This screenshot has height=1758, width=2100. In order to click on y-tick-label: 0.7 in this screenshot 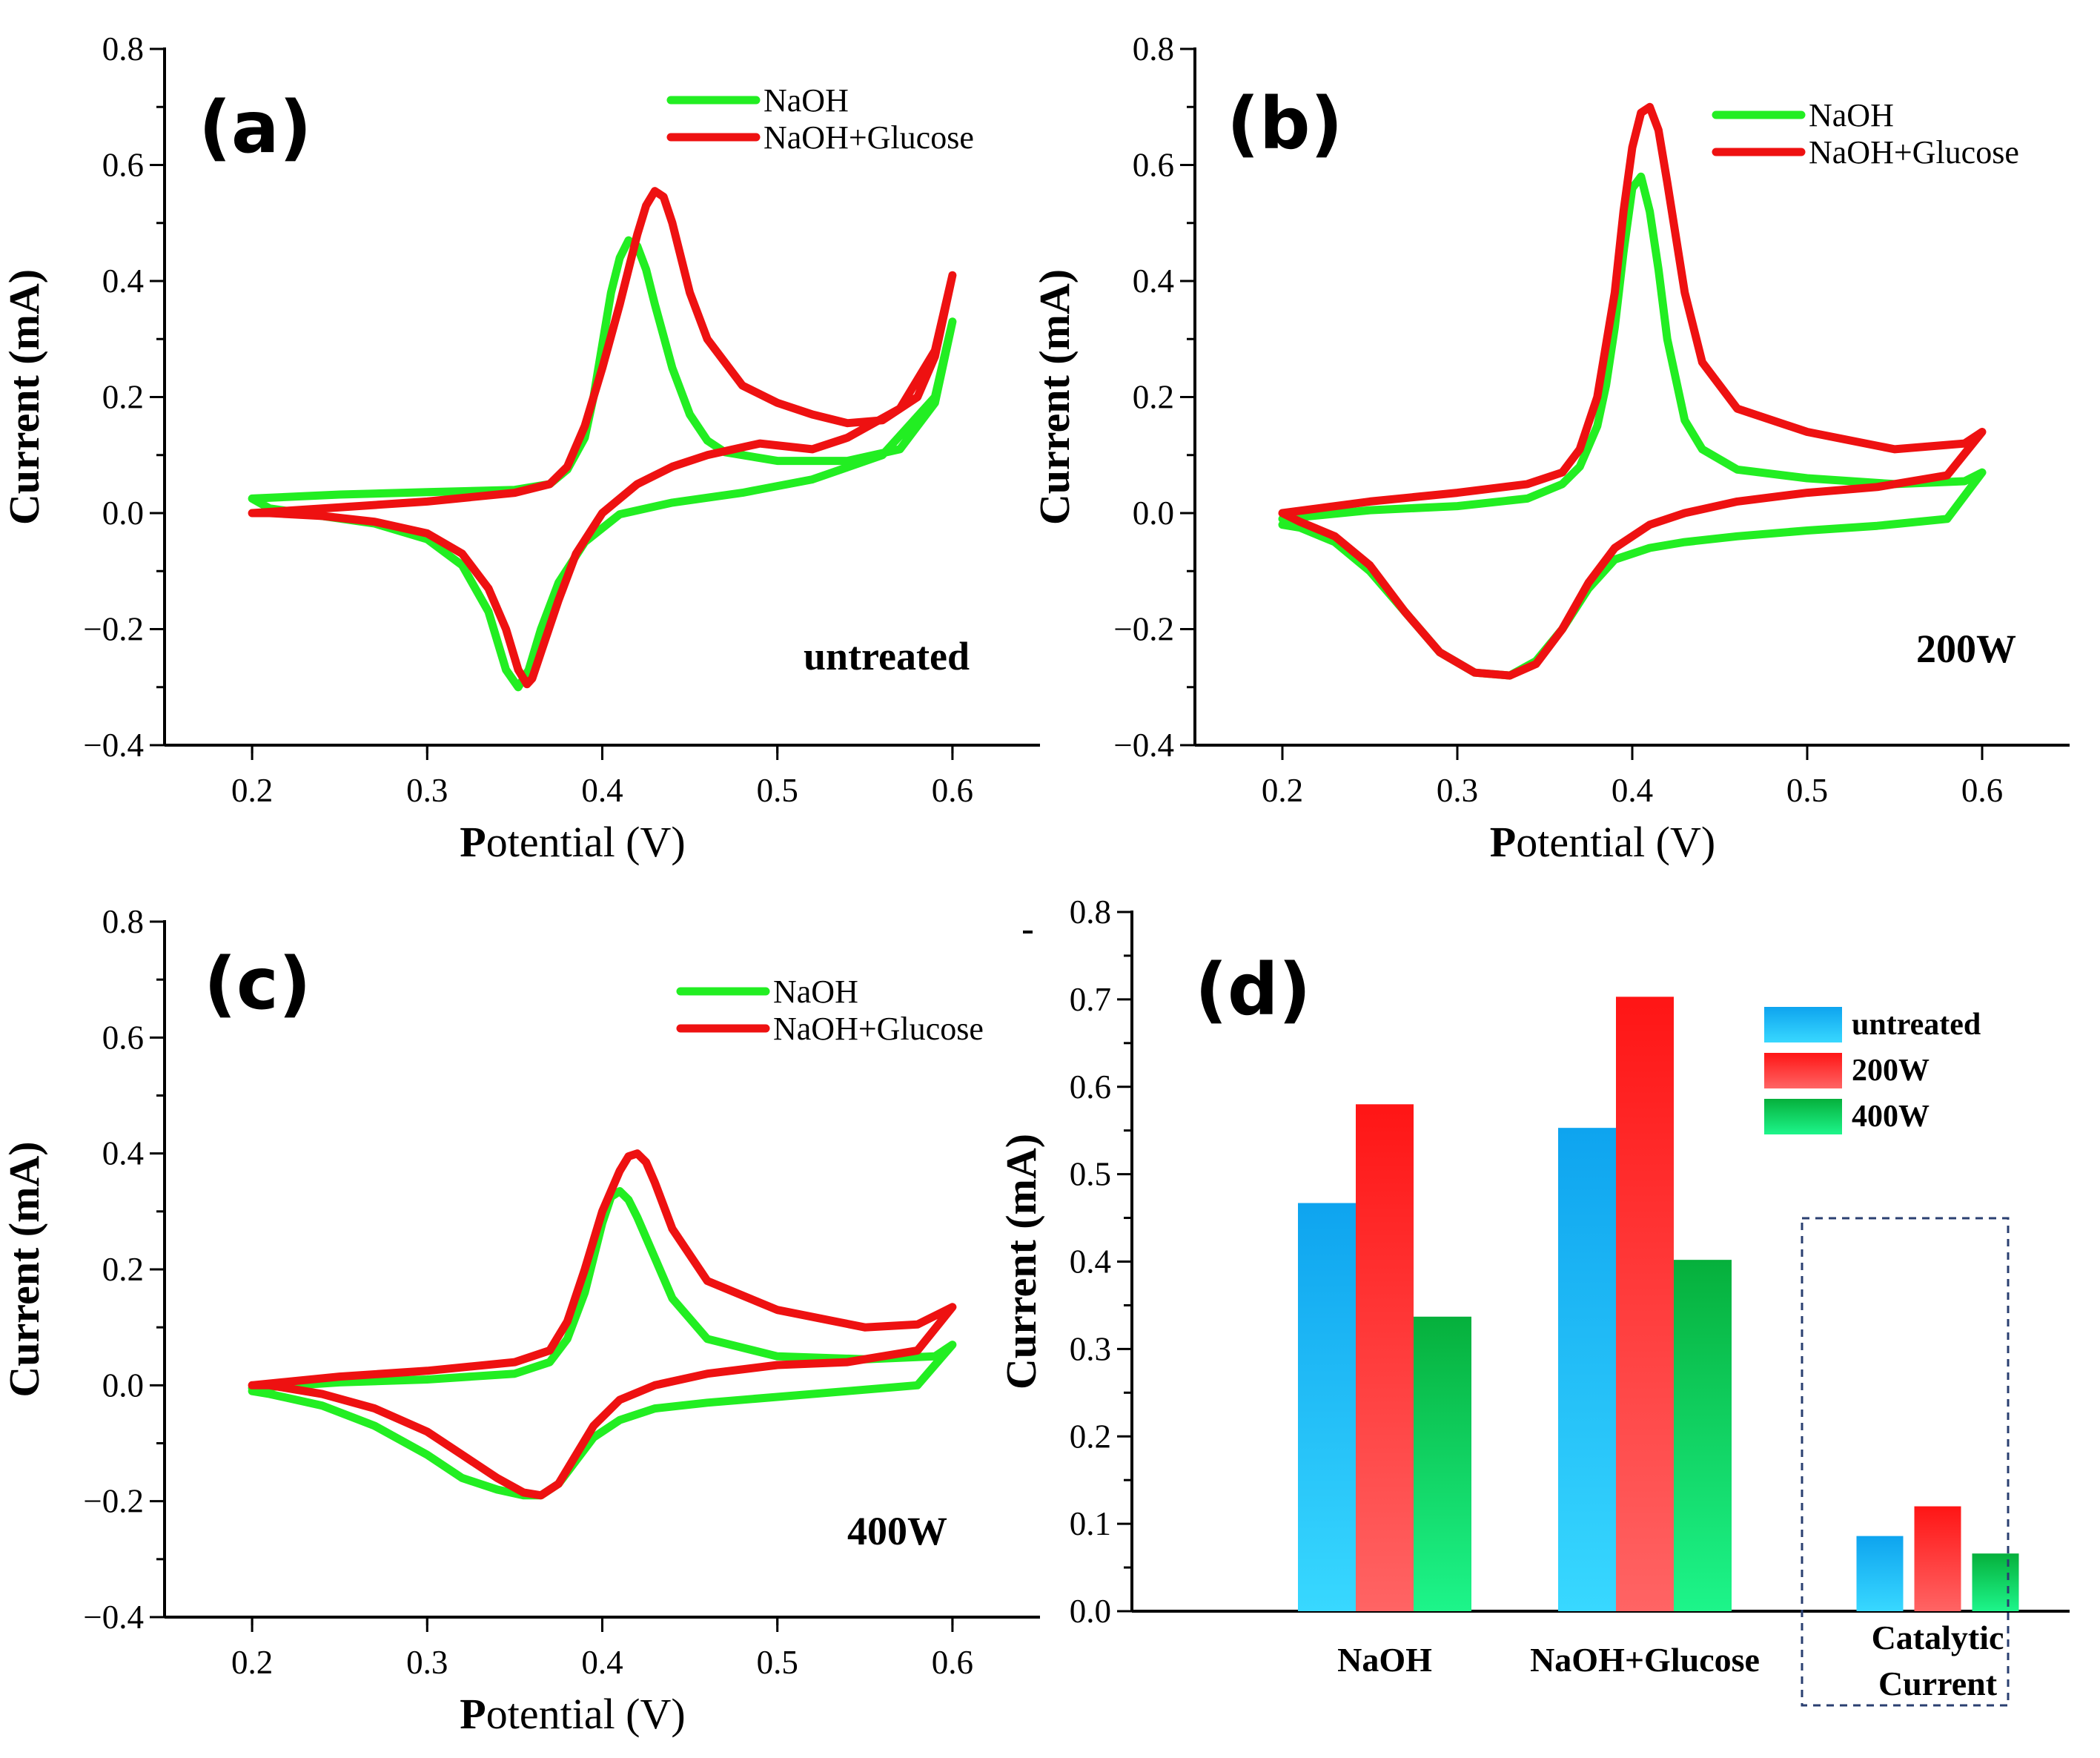, I will do `click(1090, 1000)`.